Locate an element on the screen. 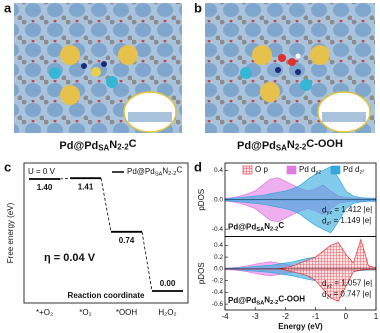  value-label: 1.40 is located at coordinates (45, 187).